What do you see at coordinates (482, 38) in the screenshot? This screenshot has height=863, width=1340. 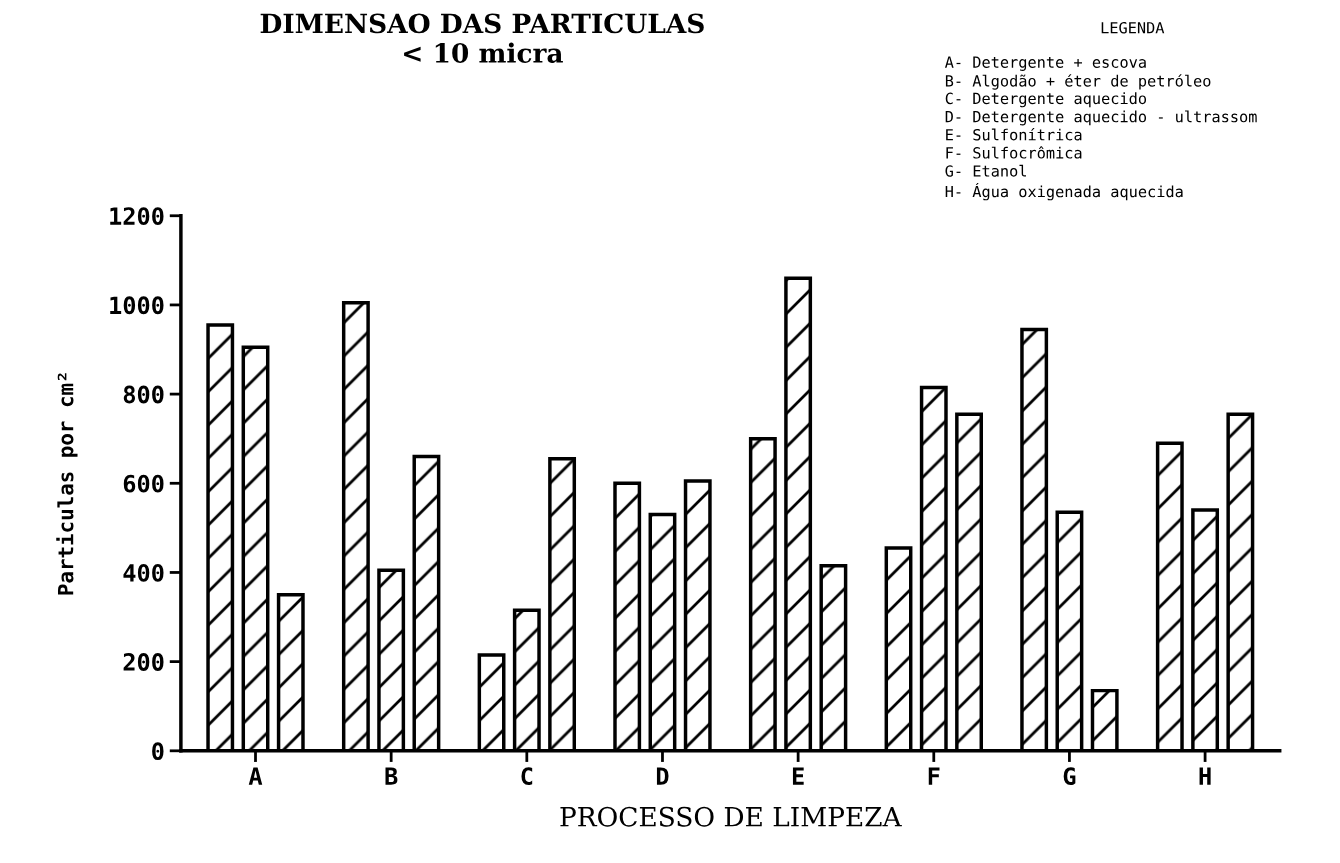 I see `chart-title: DIMENSAO DAS PARTICULAS < 10 micra` at bounding box center [482, 38].